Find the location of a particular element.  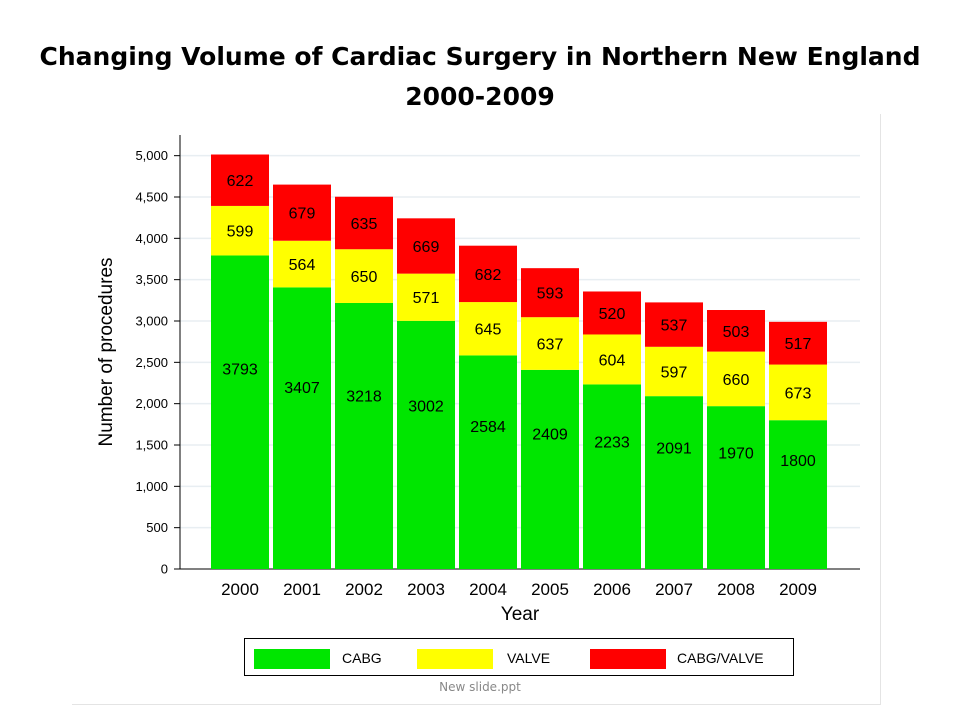

data-label-cabg-valve: 622 is located at coordinates (240, 181).